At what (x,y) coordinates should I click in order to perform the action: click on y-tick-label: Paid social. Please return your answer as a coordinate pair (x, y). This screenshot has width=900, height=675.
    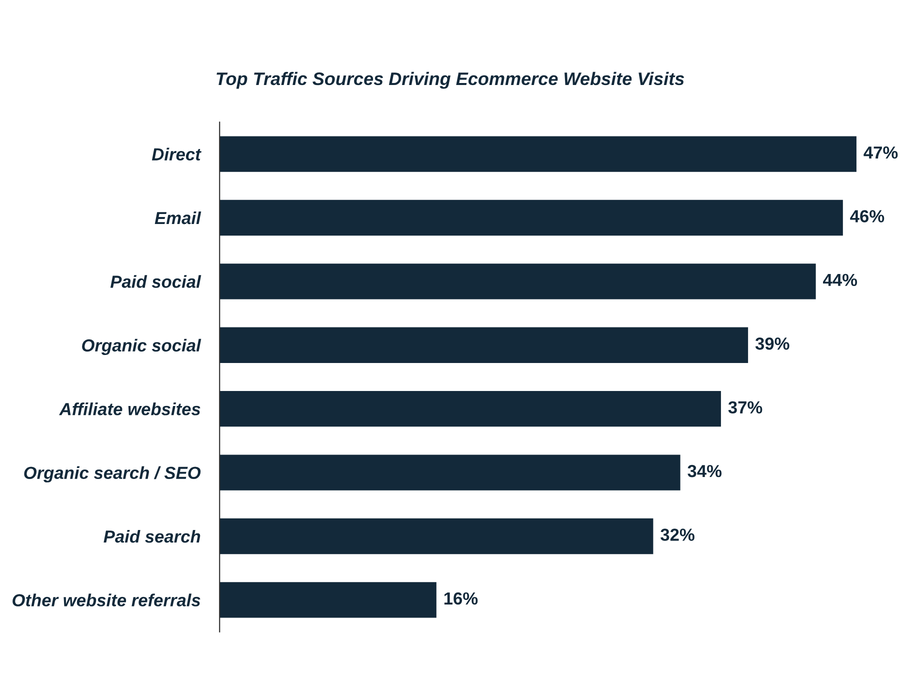
    Looking at the image, I should click on (156, 281).